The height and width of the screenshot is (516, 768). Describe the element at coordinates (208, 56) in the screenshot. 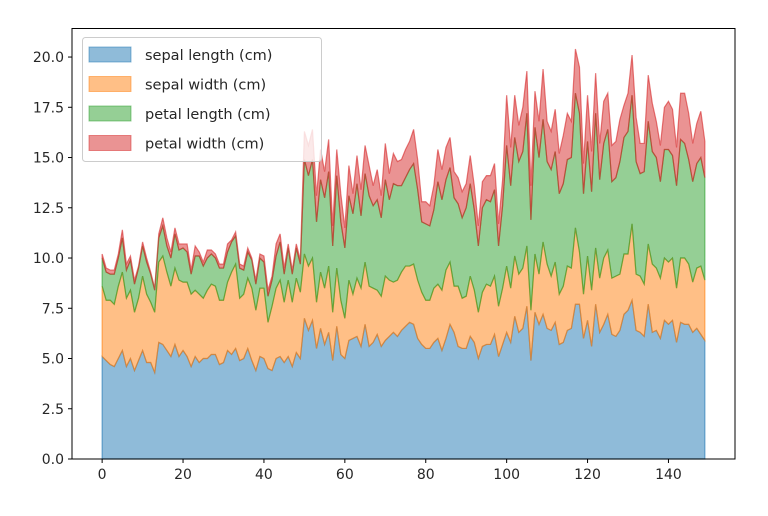

I see `legend-label: sepal length (cm)` at that location.